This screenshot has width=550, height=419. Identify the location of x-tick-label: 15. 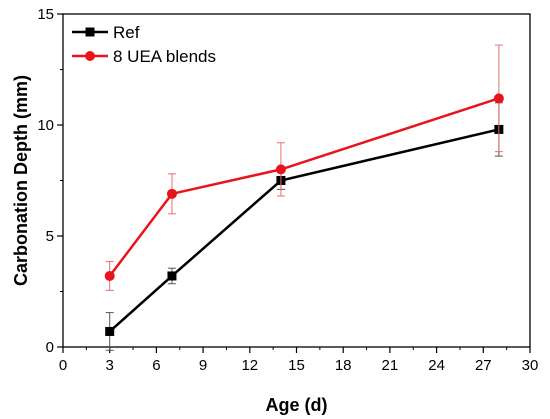
(296, 365).